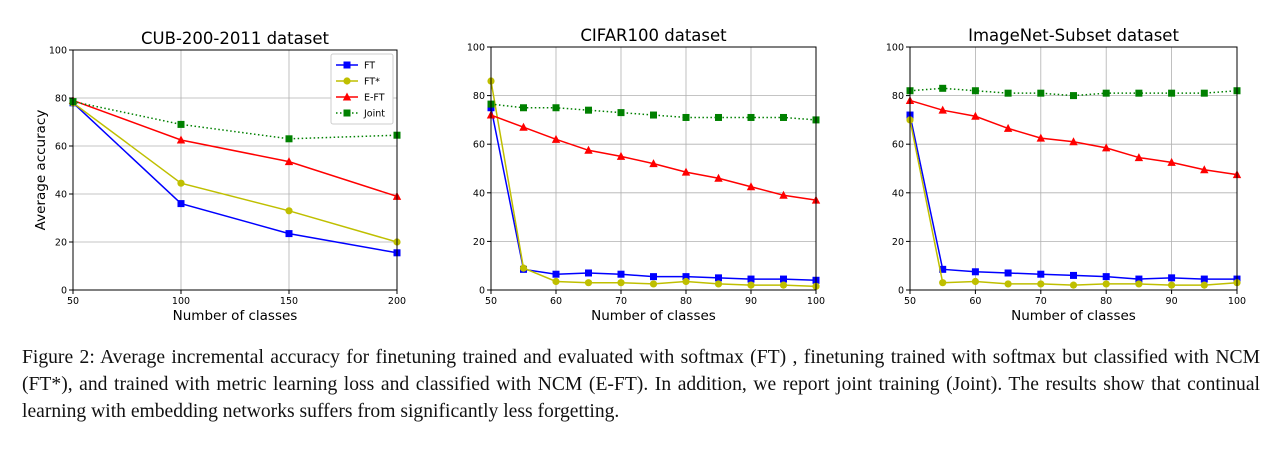  What do you see at coordinates (653, 35) in the screenshot?
I see `chart-title: CIFAR100 dataset` at bounding box center [653, 35].